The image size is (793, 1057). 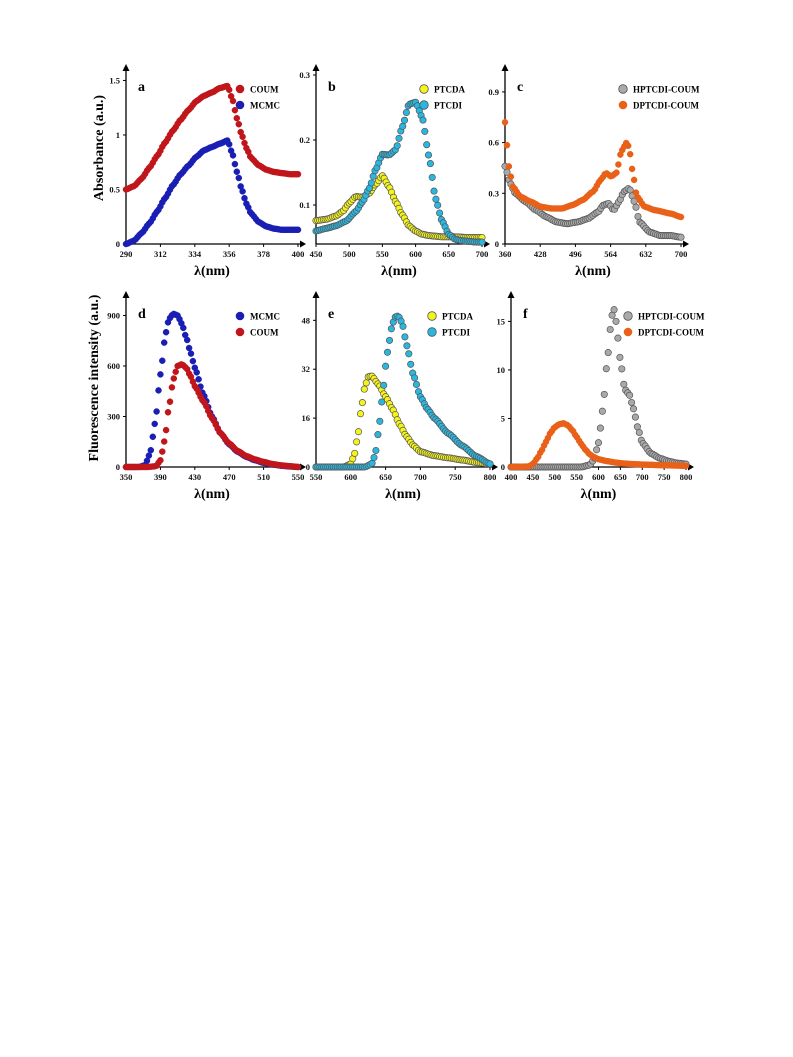 What do you see at coordinates (415, 254) in the screenshot?
I see `x-tick-label: 600` at bounding box center [415, 254].